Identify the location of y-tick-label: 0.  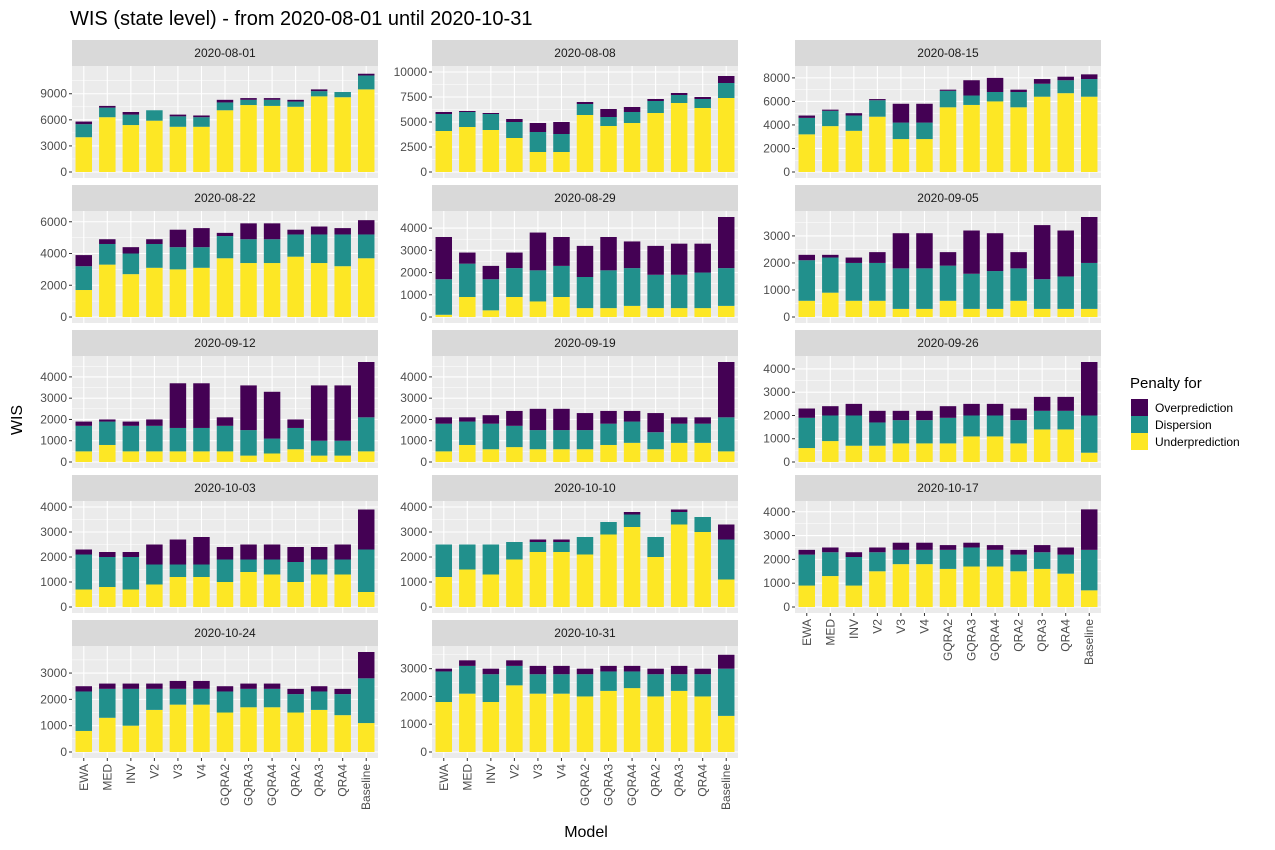
(63, 317).